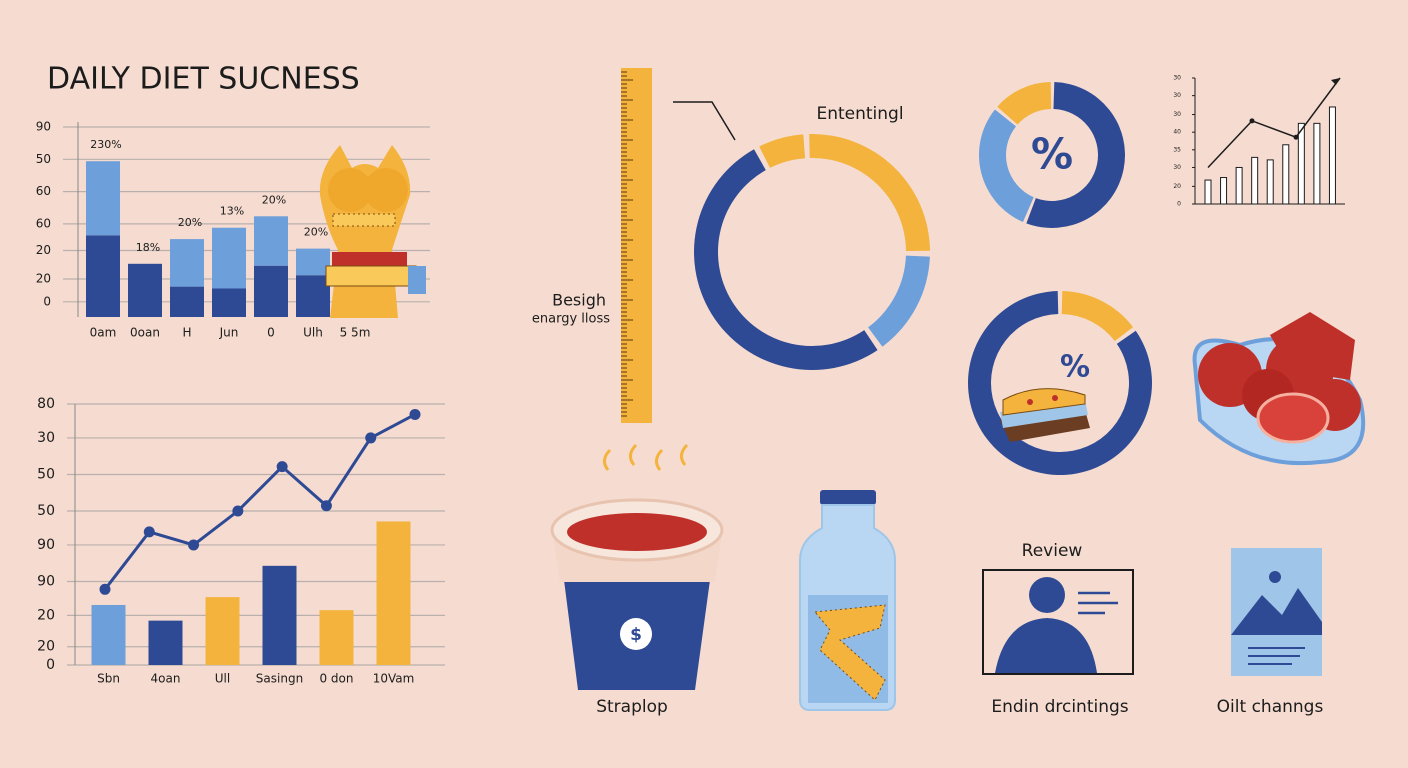 Image resolution: width=1408 pixels, height=768 pixels. What do you see at coordinates (1177, 149) in the screenshot?
I see `y-tick-label: 35` at bounding box center [1177, 149].